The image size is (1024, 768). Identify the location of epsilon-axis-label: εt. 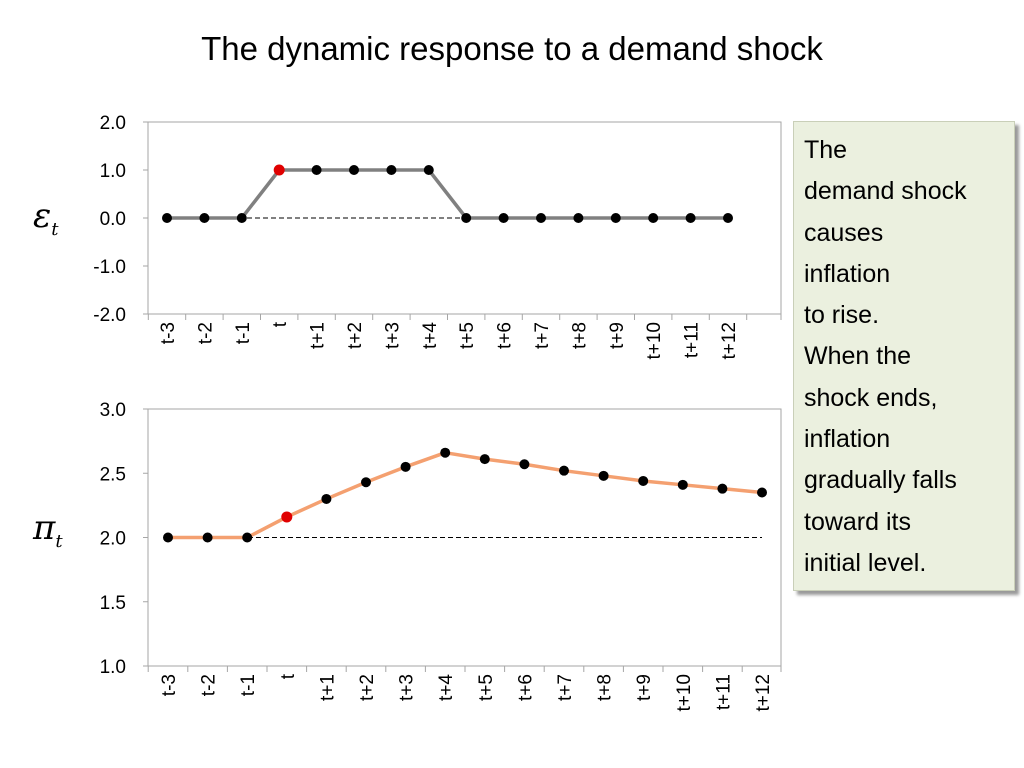
(46, 218).